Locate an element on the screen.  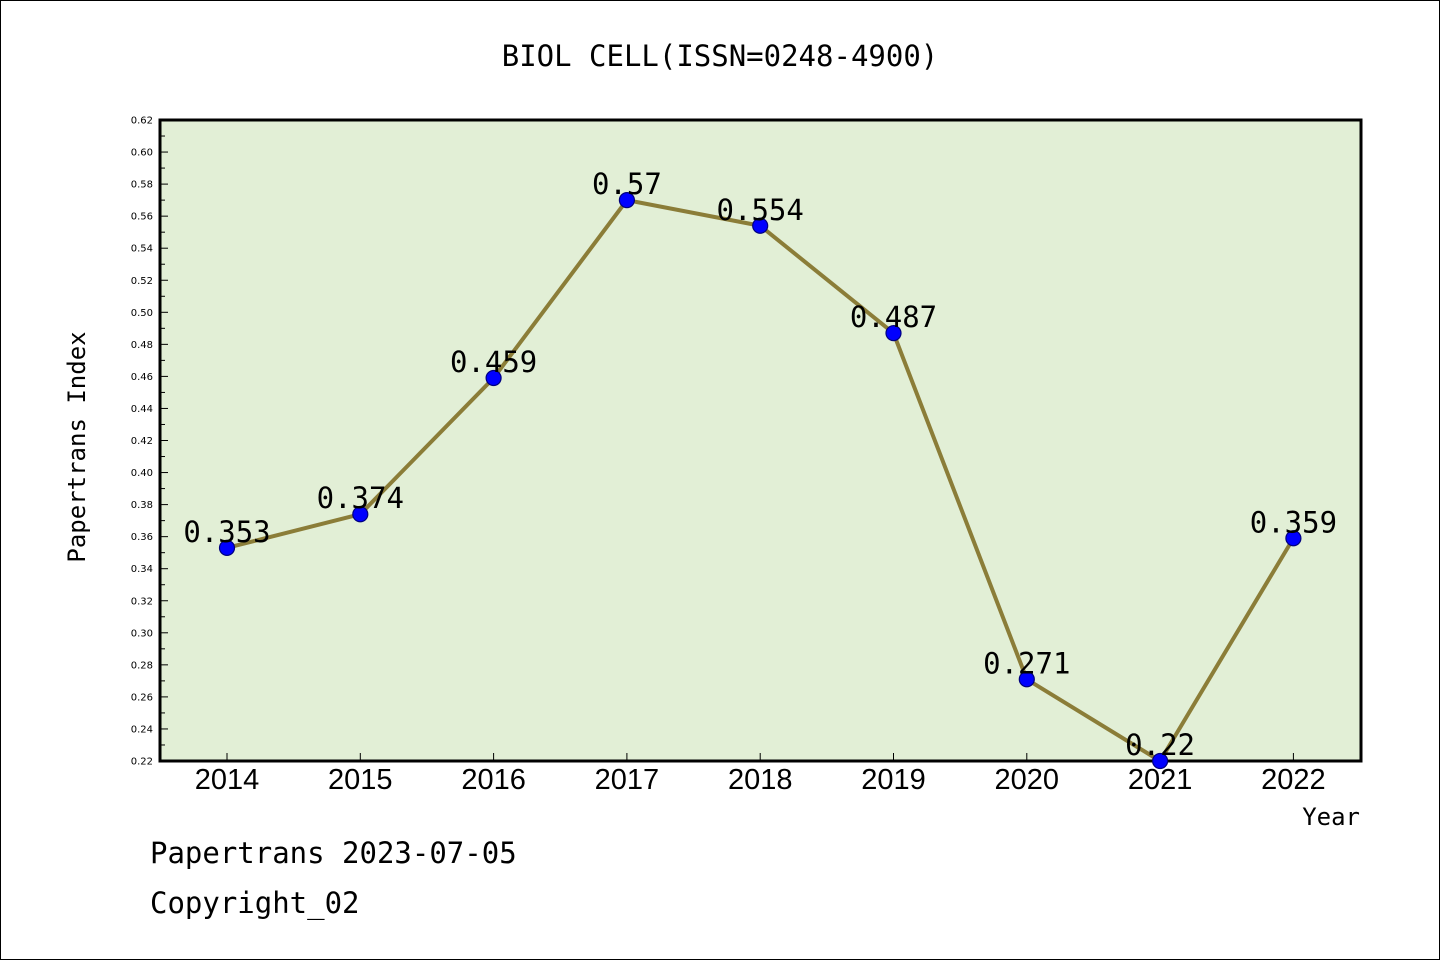
footer-date: Papertrans 2023-07-05 is located at coordinates (333, 853).